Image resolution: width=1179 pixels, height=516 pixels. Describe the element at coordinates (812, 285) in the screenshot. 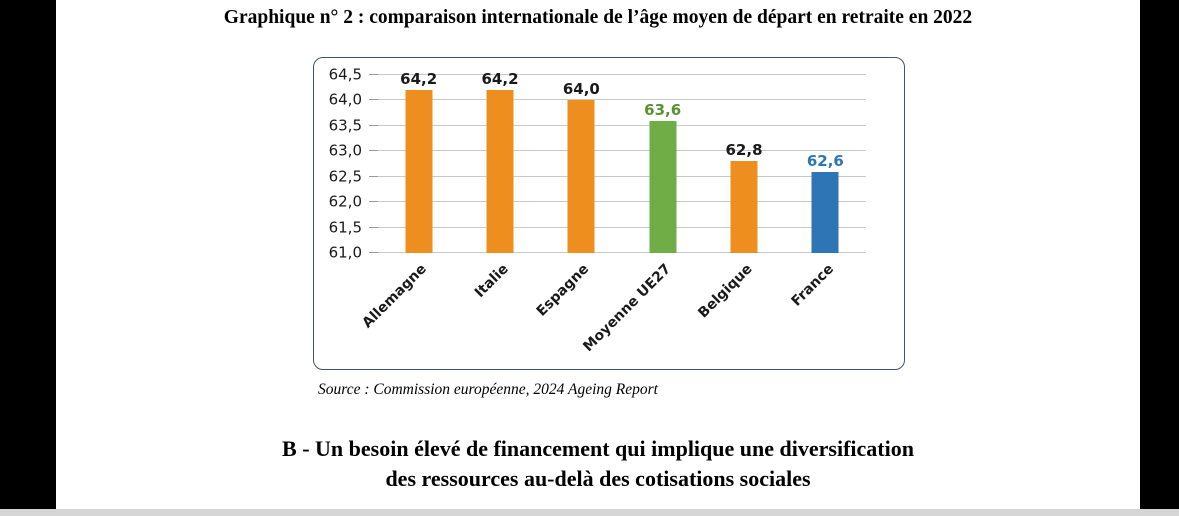

I see `x-category-label: France` at that location.